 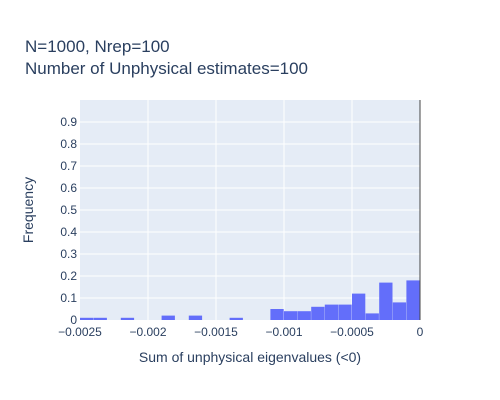 What do you see at coordinates (68, 166) in the screenshot?
I see `y-tick-label: 0.7` at bounding box center [68, 166].